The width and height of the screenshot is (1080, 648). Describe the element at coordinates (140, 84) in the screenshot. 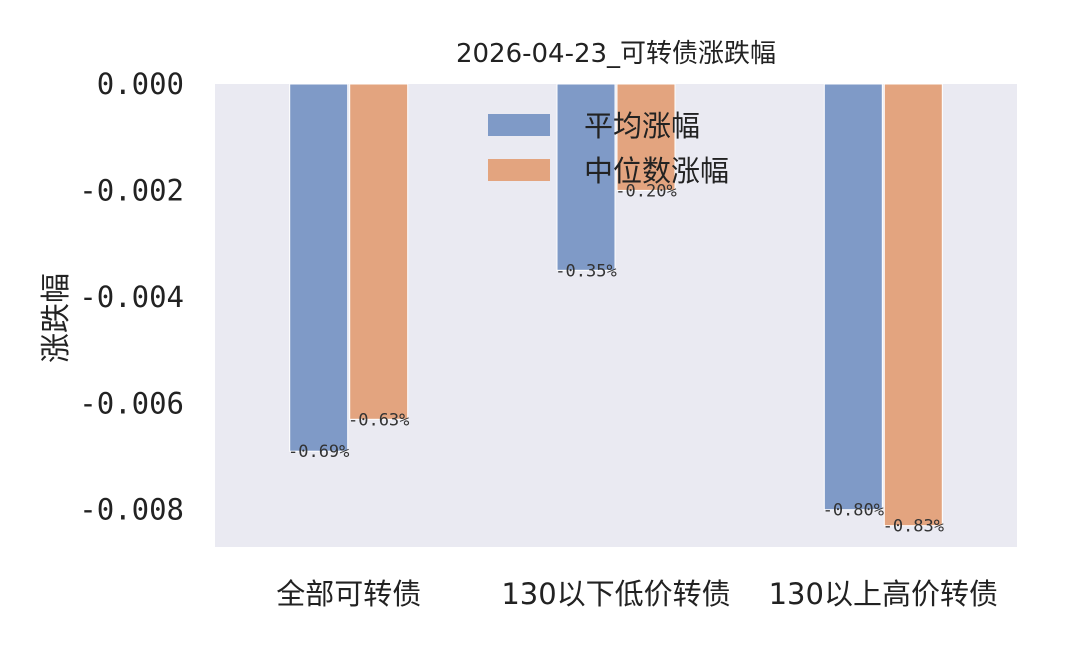

I see `y-tick-label-0: 0.000` at that location.